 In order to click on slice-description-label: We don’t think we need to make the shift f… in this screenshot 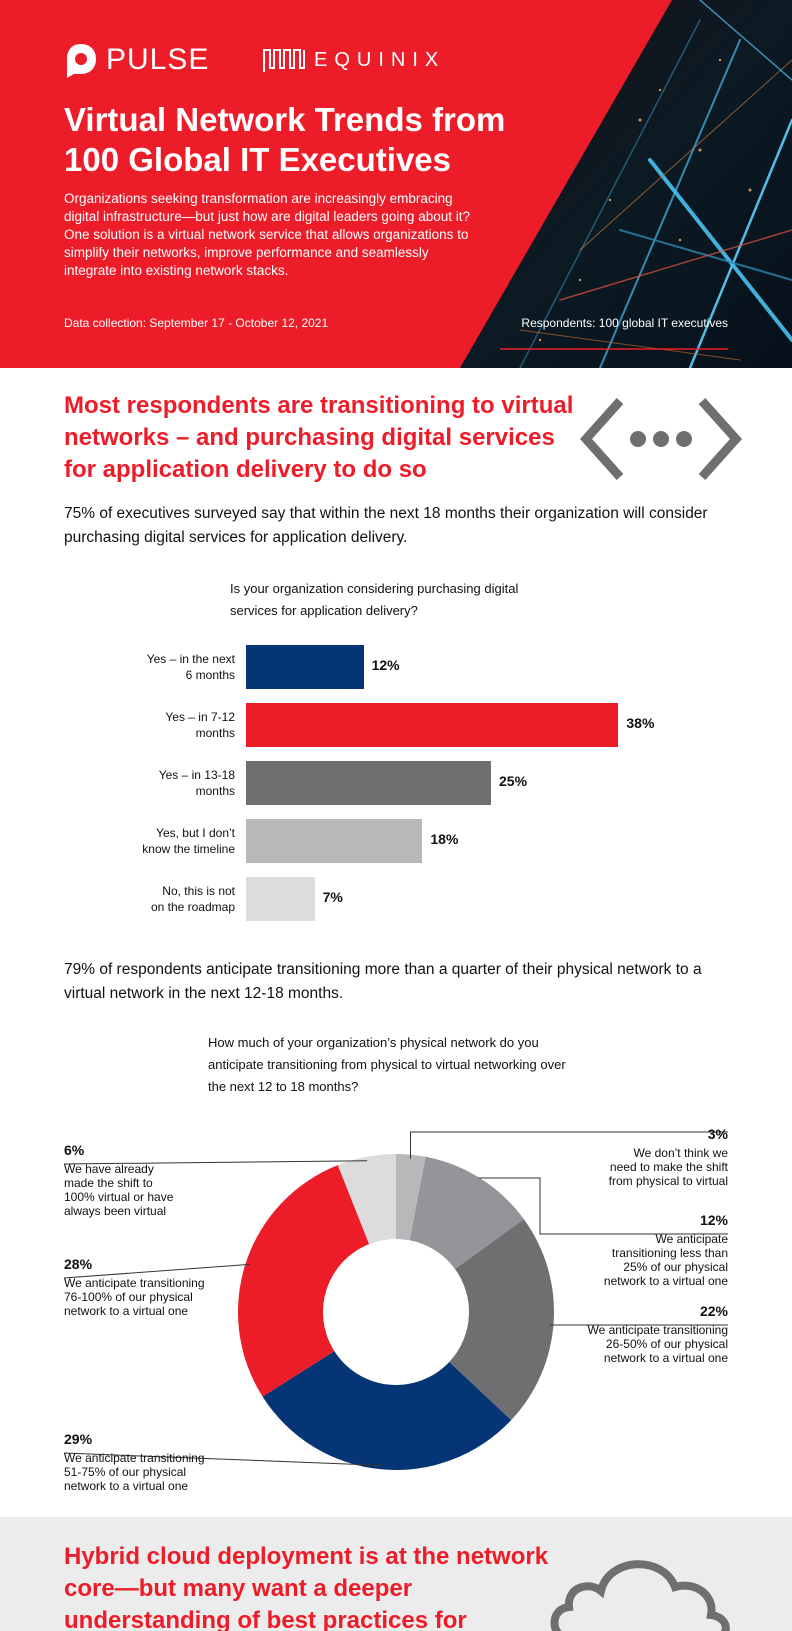, I will do `click(668, 1167)`.